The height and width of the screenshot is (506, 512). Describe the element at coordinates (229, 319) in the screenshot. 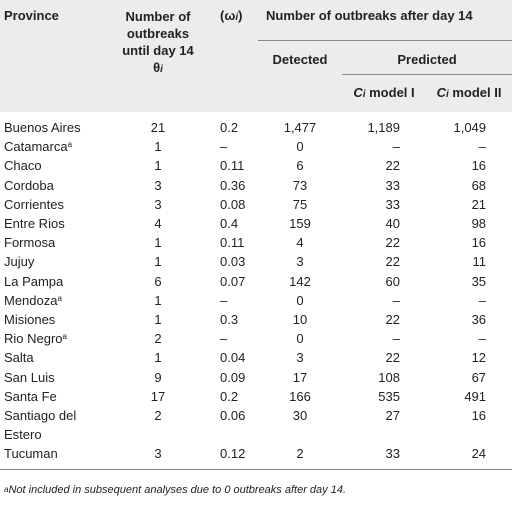

I see `omega-cell: 0.3` at that location.